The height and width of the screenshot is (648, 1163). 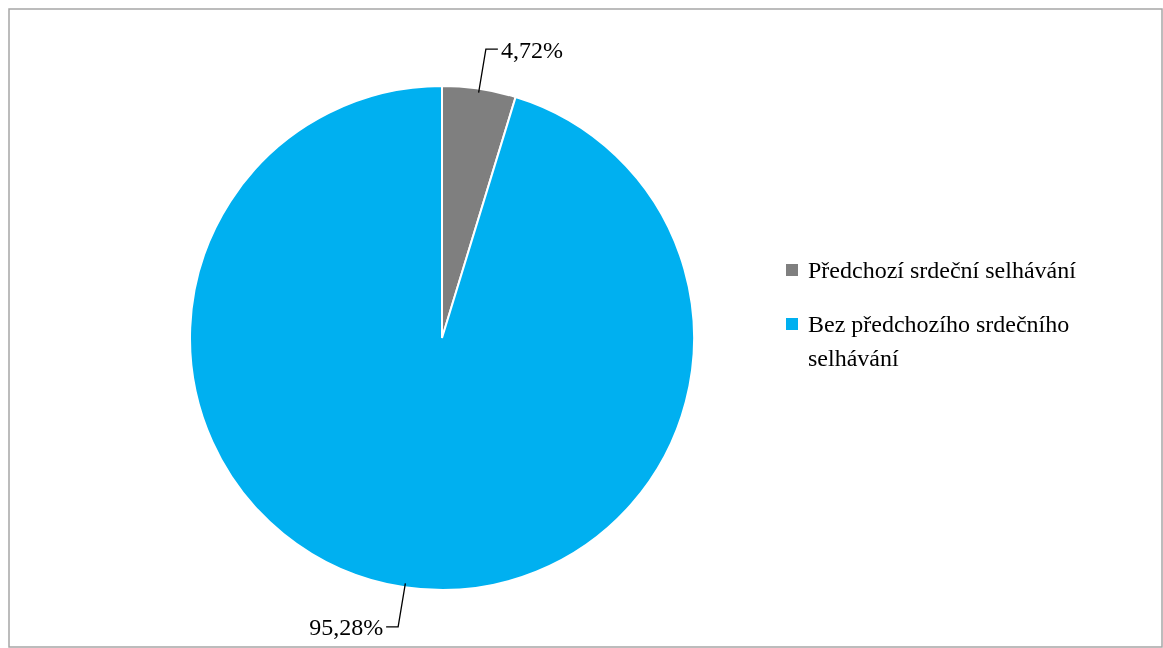 What do you see at coordinates (531, 49) in the screenshot?
I see `data-label: 4,72%` at bounding box center [531, 49].